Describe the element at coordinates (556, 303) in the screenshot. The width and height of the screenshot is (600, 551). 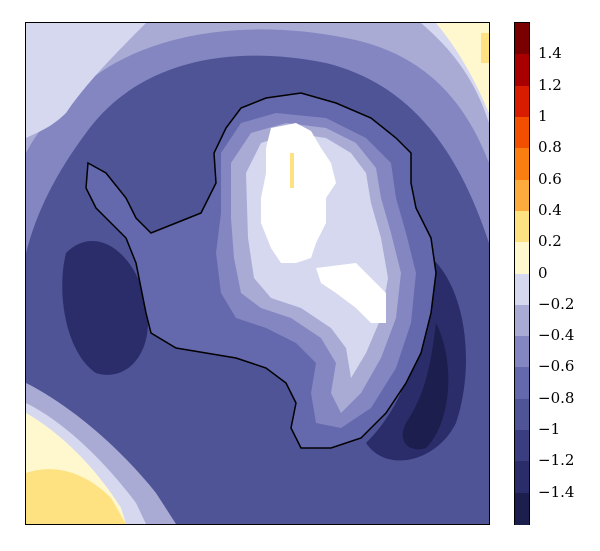
I see `colorbar-tick-label: −0.2` at that location.